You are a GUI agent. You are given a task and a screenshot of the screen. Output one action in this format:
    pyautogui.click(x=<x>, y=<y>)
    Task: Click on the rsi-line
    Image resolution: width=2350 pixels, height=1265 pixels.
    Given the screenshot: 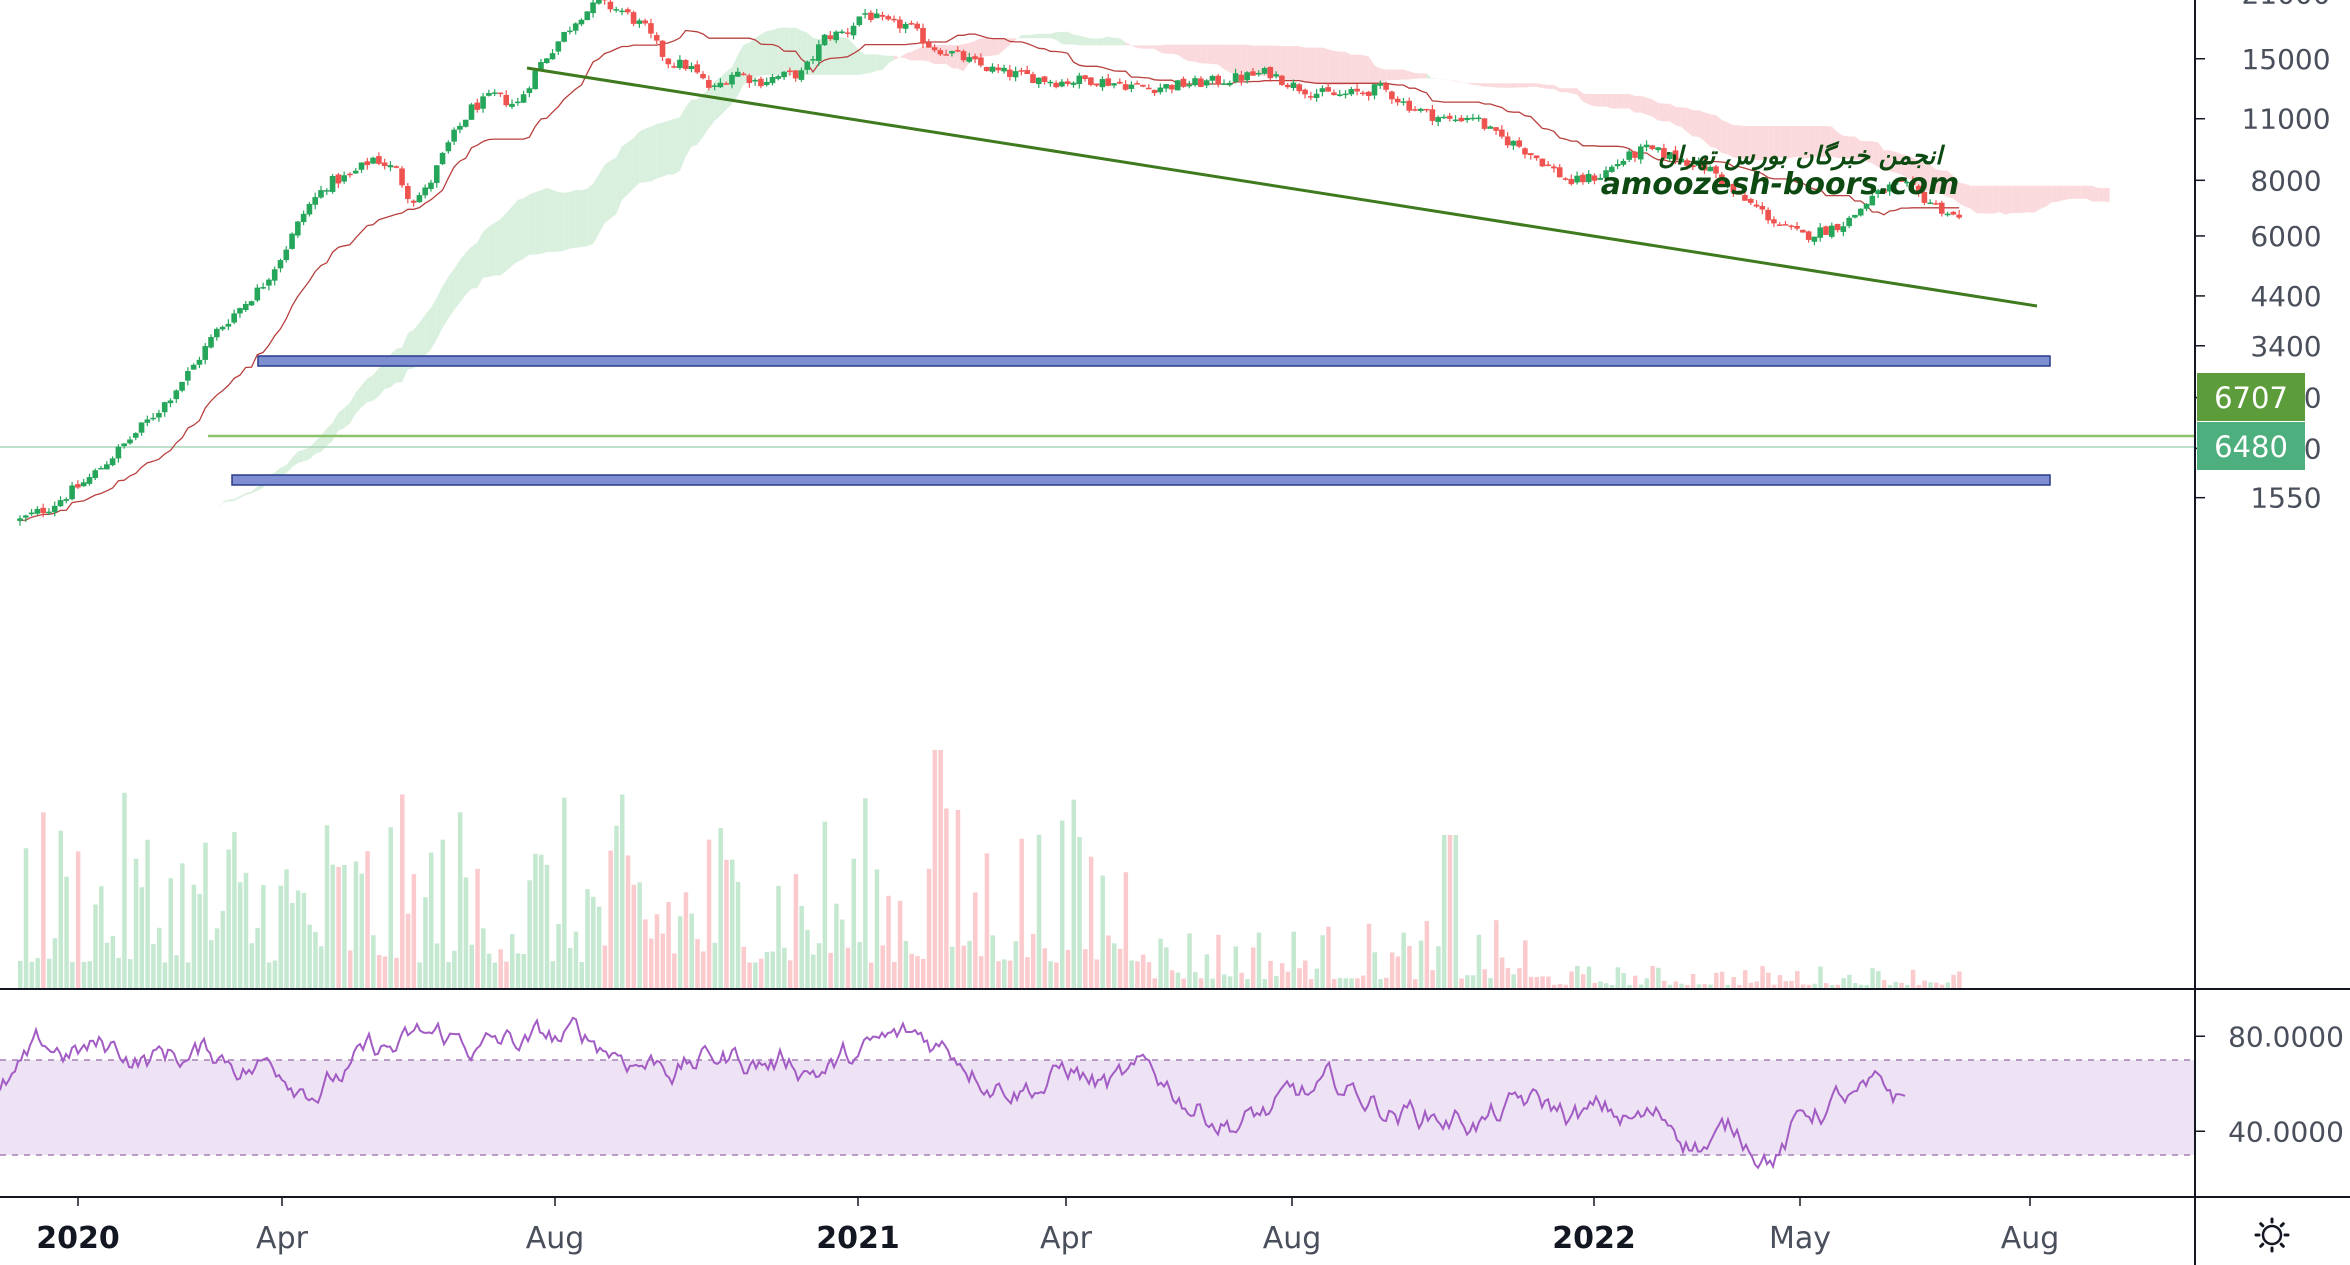 What is the action you would take?
    pyautogui.click(x=953, y=1093)
    